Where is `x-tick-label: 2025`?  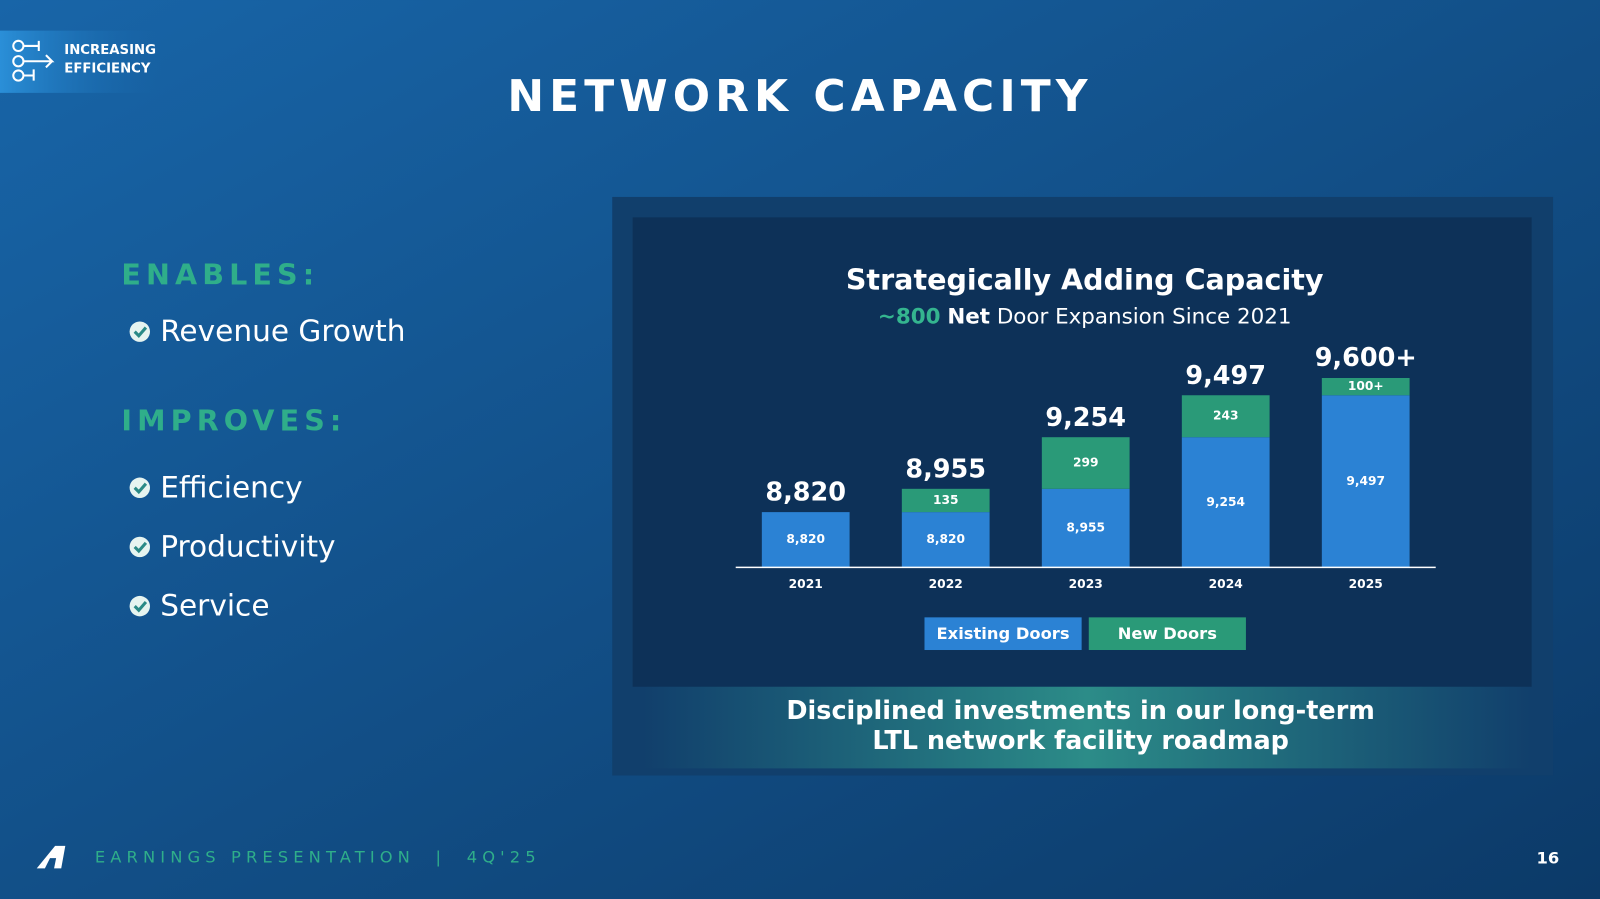
x-tick-label: 2025 is located at coordinates (1366, 584).